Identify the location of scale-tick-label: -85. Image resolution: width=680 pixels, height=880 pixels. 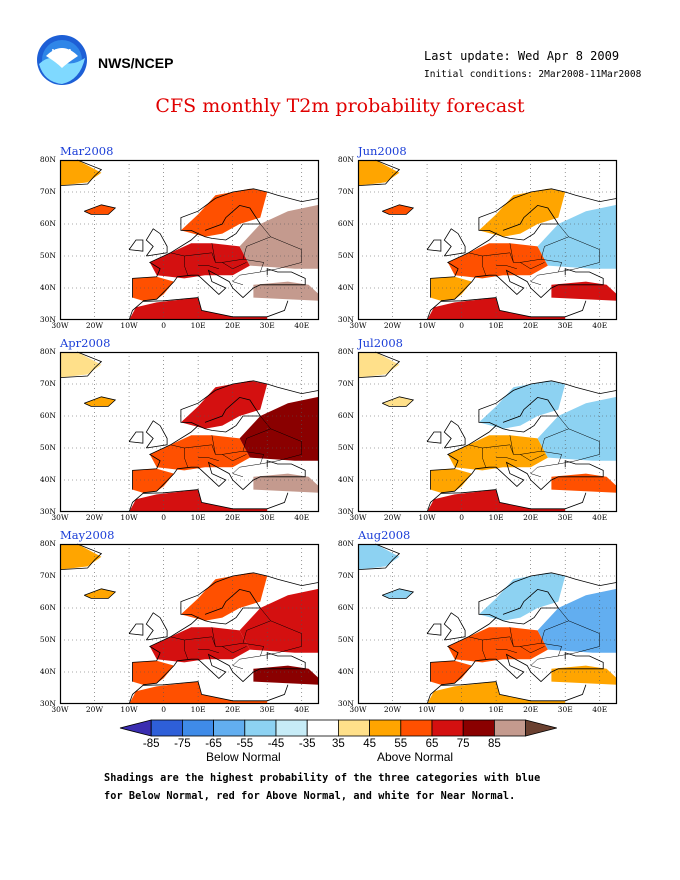
(151, 744).